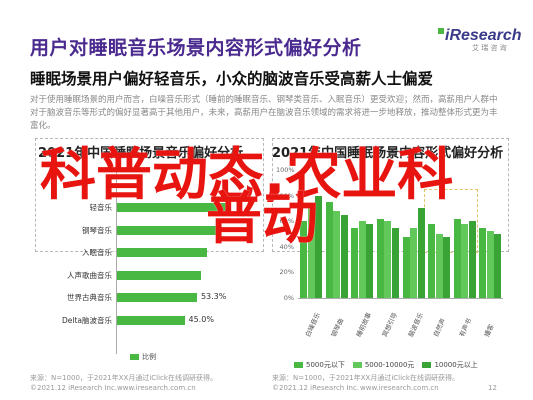 Image resolution: width=533 pixels, height=400 pixels. Describe the element at coordinates (465, 328) in the screenshot. I see `right-x-tick: 有声书` at that location.